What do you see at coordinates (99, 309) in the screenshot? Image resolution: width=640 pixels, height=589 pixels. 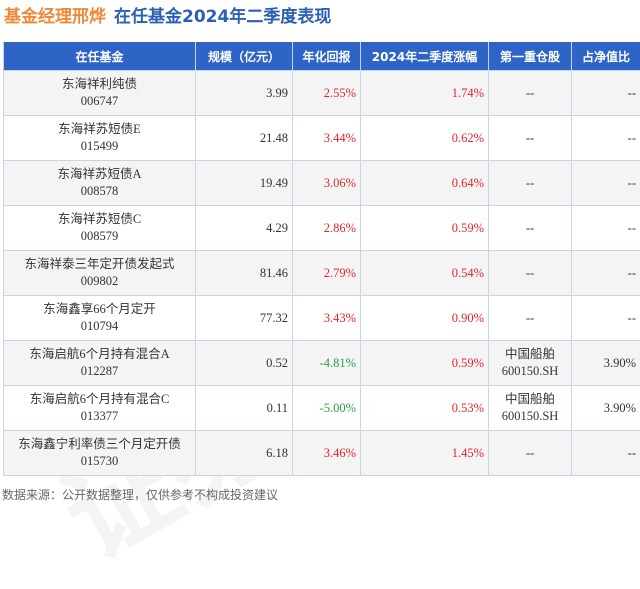 I see `fund-name: 东海鑫享66个月定开` at bounding box center [99, 309].